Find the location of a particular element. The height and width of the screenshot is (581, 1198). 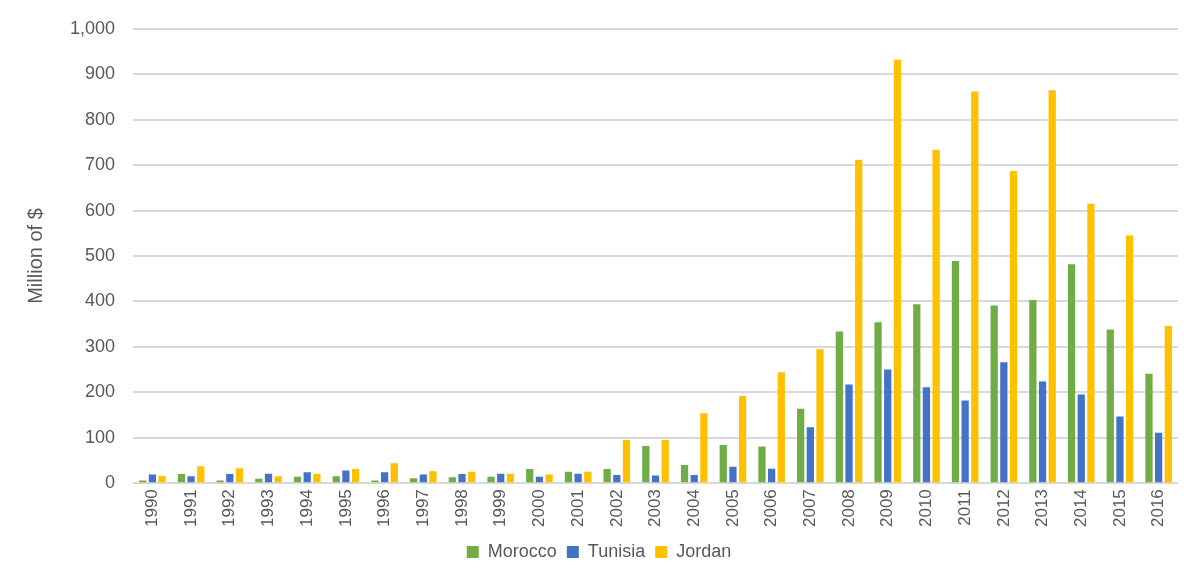

x-tick-label: 2011 is located at coordinates (964, 507).